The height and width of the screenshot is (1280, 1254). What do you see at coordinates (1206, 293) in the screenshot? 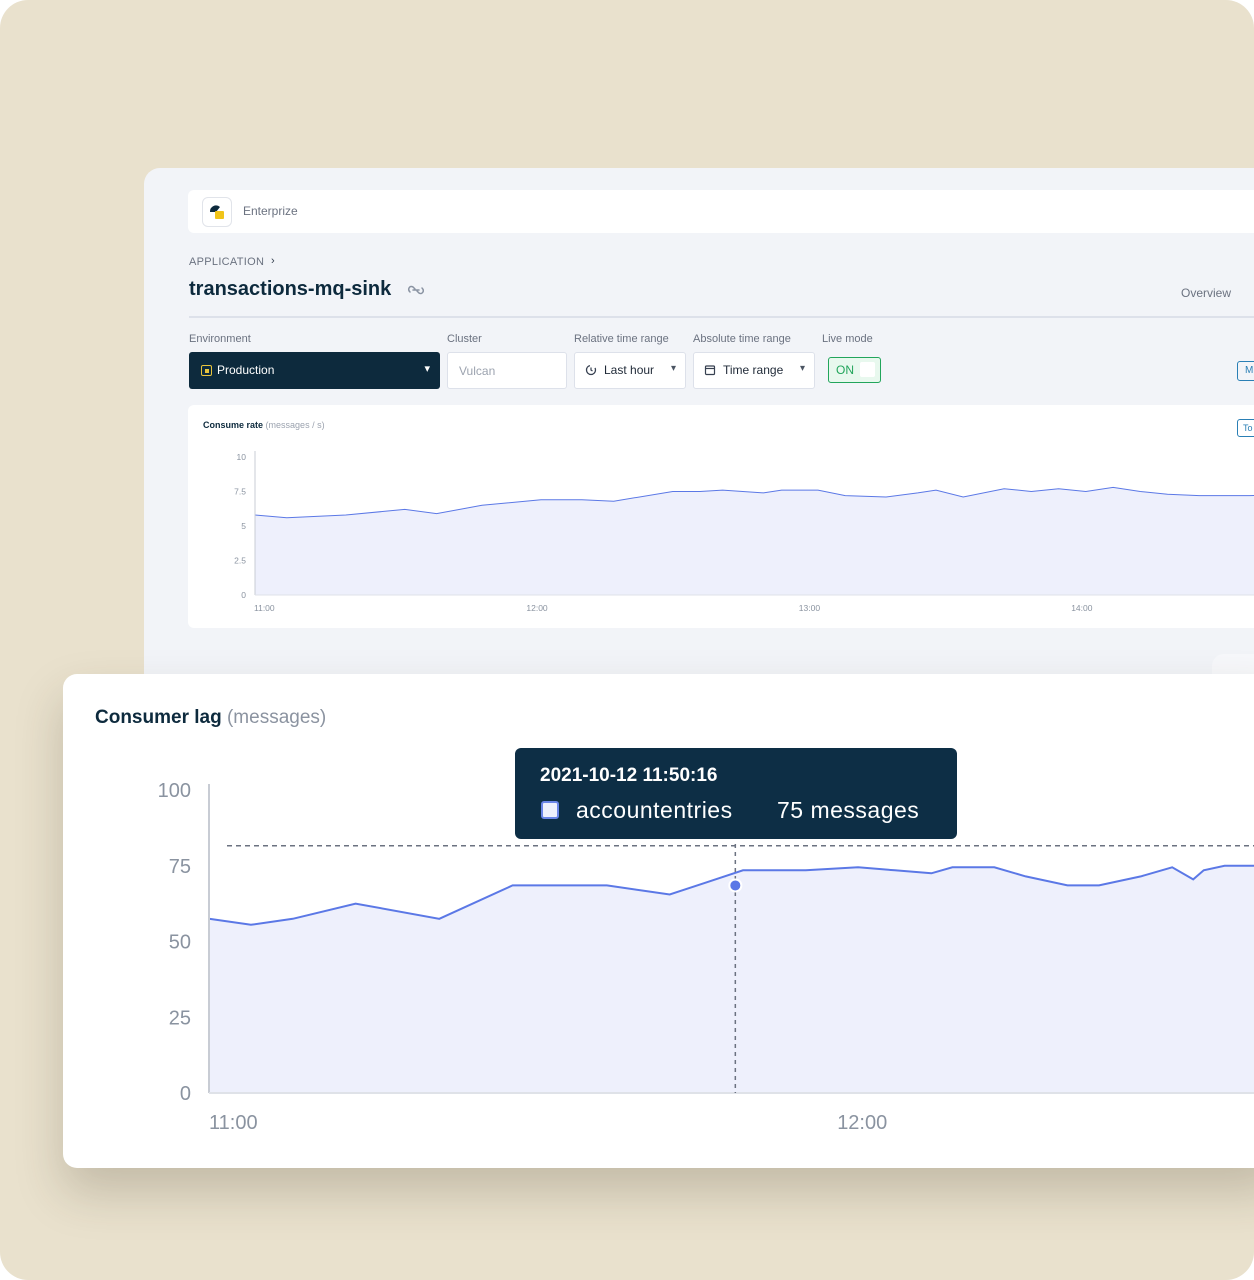
I see `tab-overview: Overview` at bounding box center [1206, 293].